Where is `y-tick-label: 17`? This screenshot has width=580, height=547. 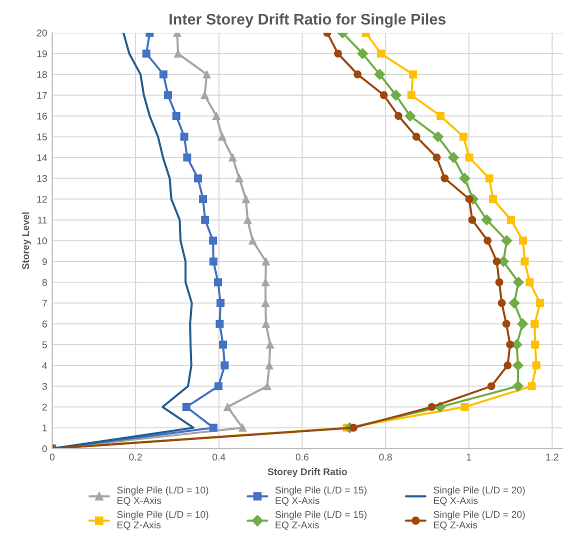 y-tick-label: 17 is located at coordinates (42, 95).